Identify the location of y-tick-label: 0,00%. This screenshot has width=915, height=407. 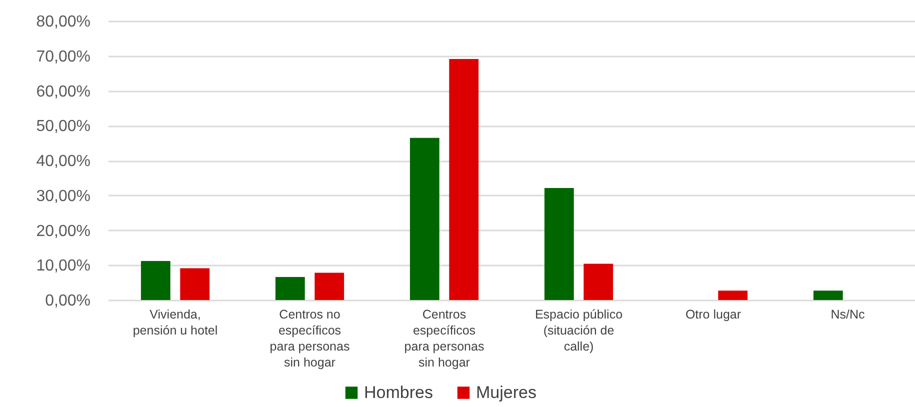
(67, 301).